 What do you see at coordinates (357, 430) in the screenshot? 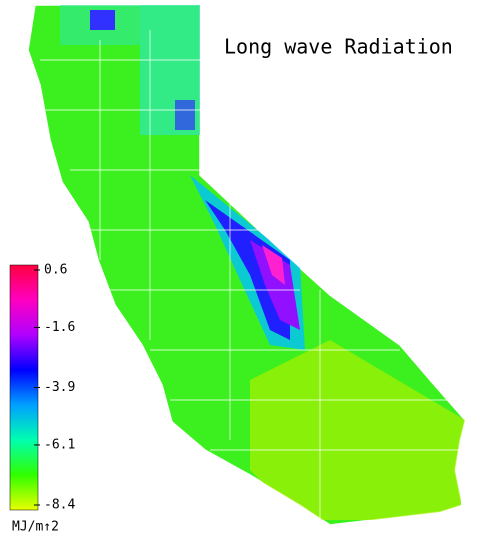
I see `yellow-region` at bounding box center [357, 430].